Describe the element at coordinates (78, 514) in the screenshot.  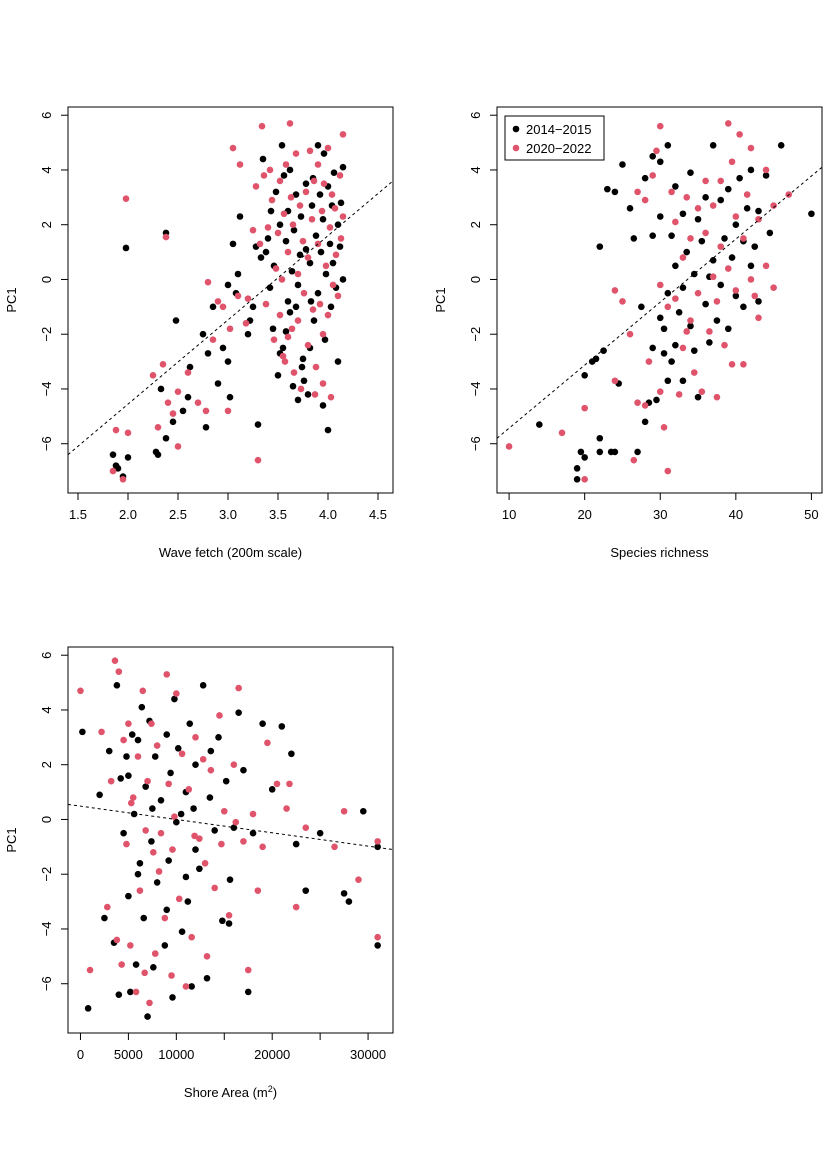
I see `x-tick-label: 1.5` at that location.